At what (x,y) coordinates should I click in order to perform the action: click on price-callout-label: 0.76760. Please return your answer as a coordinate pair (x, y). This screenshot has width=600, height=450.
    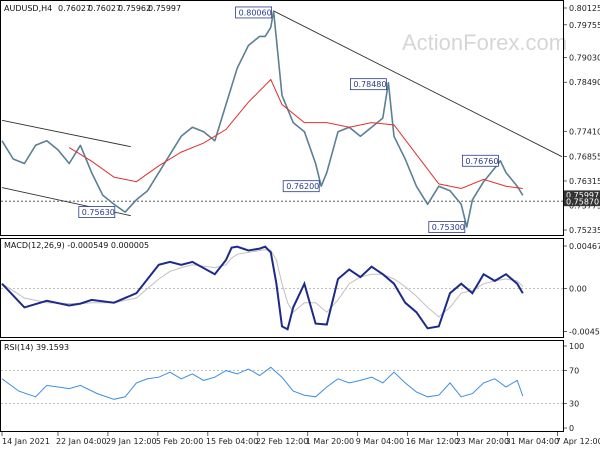
    Looking at the image, I should click on (481, 161).